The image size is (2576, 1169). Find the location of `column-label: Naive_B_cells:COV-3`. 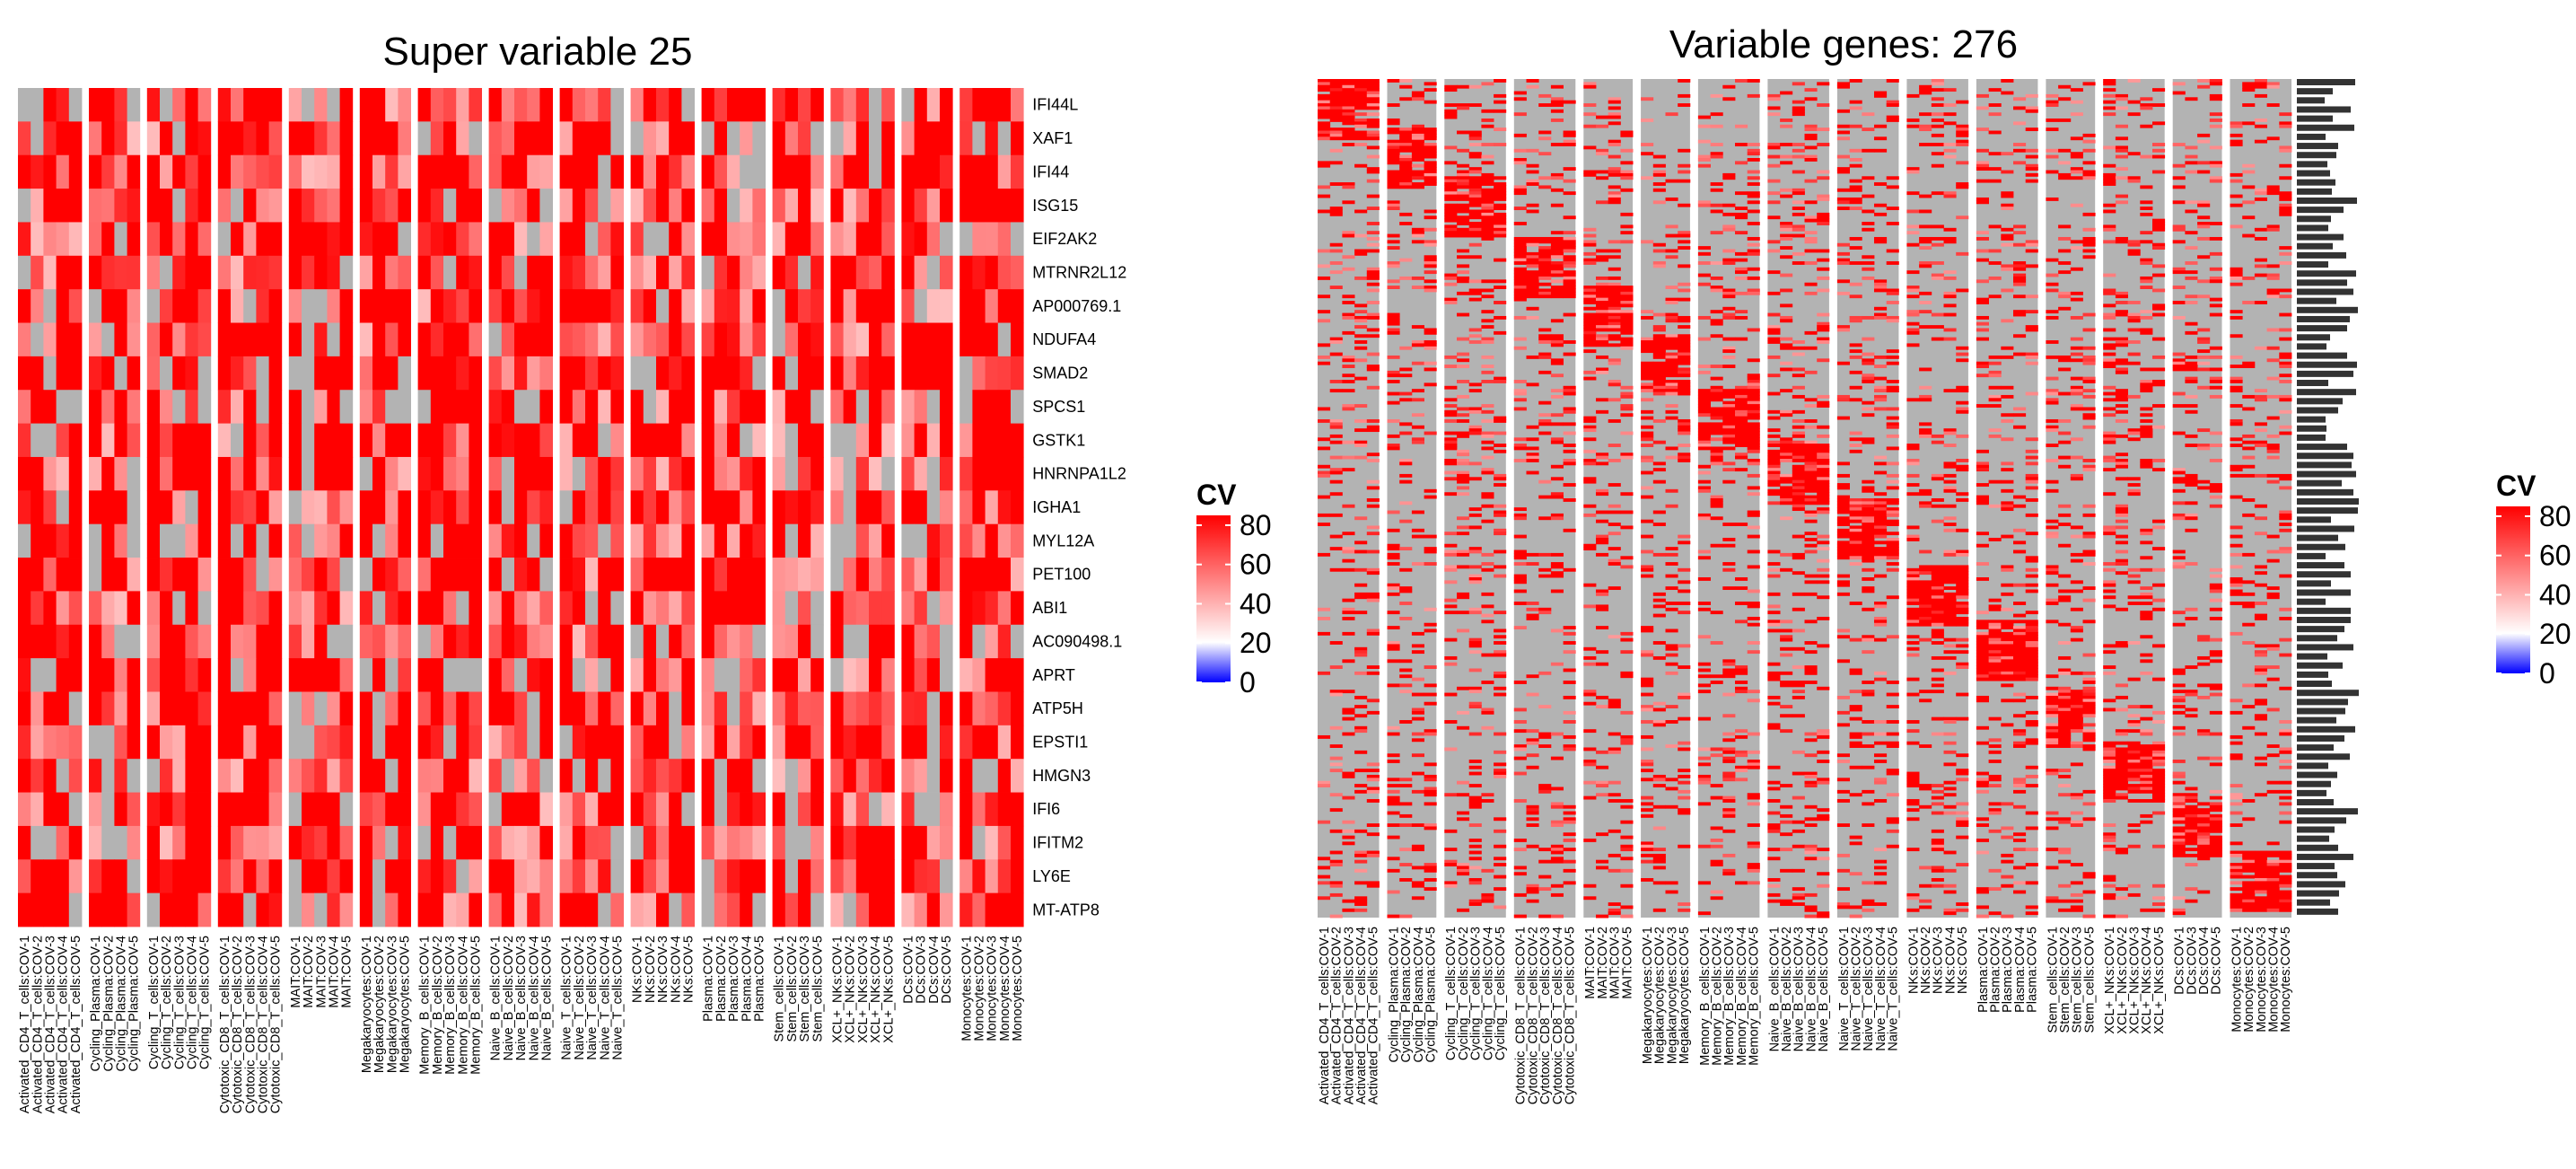

column-label: Naive_B_cells:COV-3 is located at coordinates (521, 998).